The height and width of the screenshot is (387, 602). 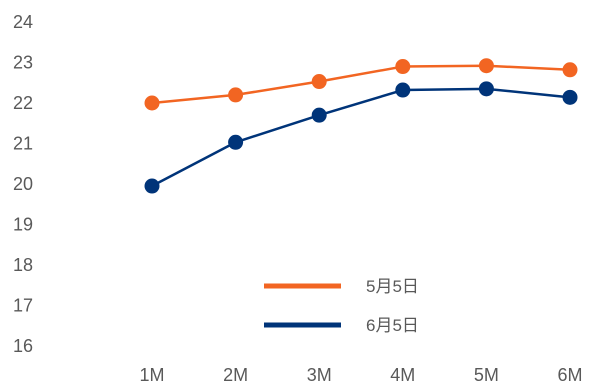 What do you see at coordinates (341, 306) in the screenshot?
I see `legend: 5月5日 6月5日` at bounding box center [341, 306].